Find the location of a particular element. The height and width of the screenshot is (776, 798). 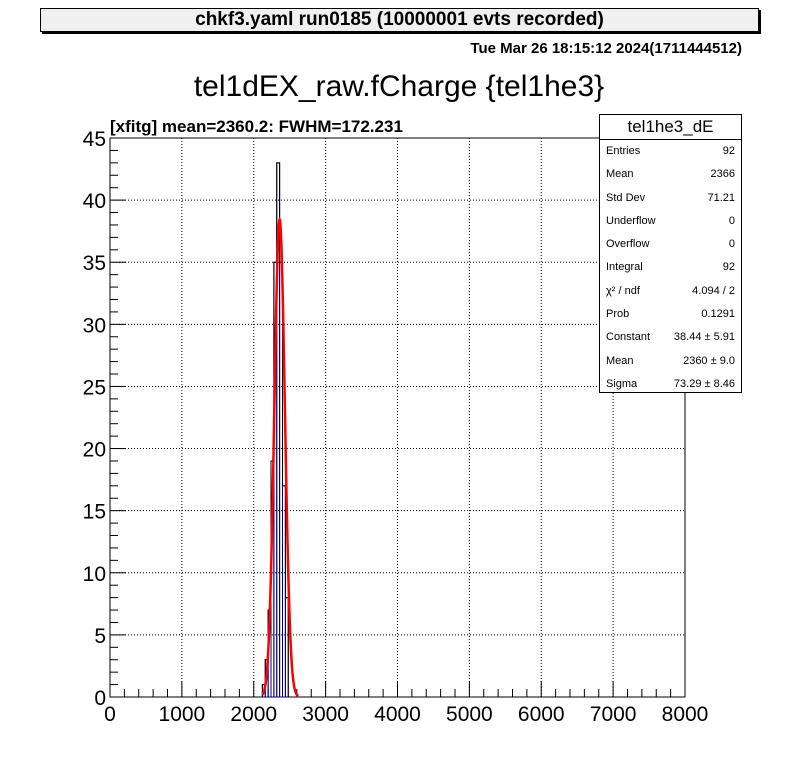

stats-row: Mean 2366 is located at coordinates (670, 174).